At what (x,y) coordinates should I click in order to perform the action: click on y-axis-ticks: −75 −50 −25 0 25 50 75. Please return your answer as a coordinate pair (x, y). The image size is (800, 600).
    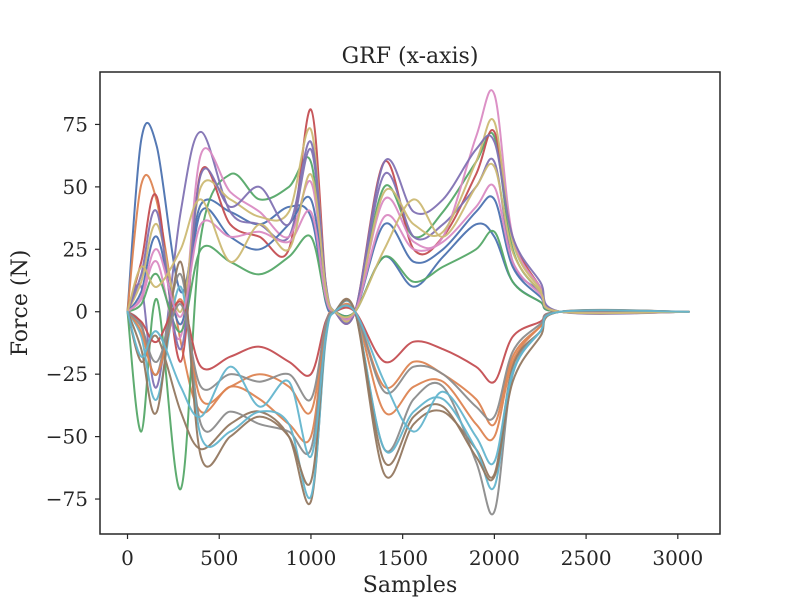
    Looking at the image, I should click on (73, 311).